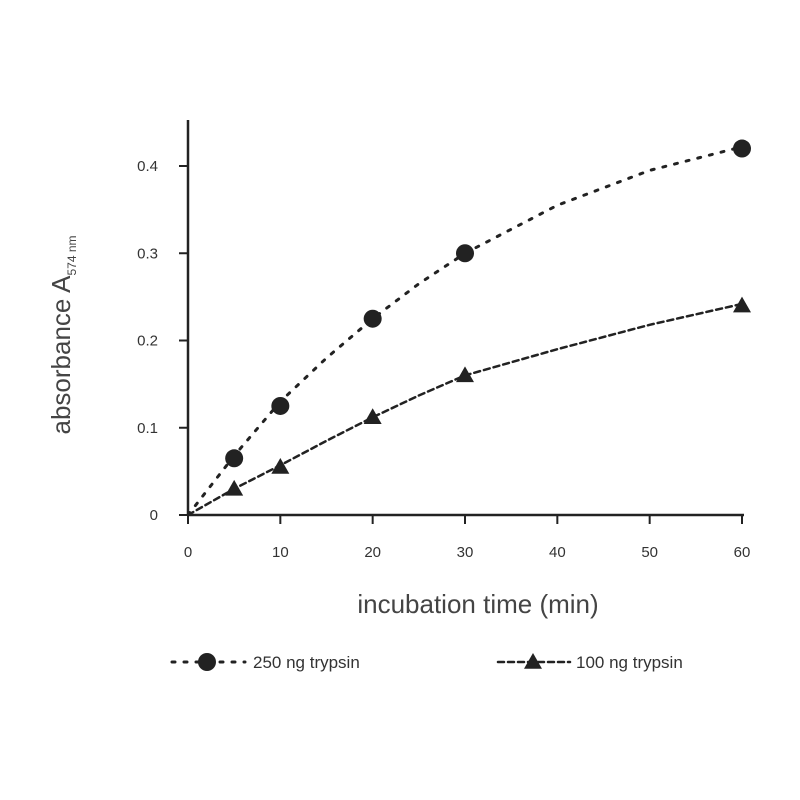  I want to click on x-tick-label: 0, so click(188, 552).